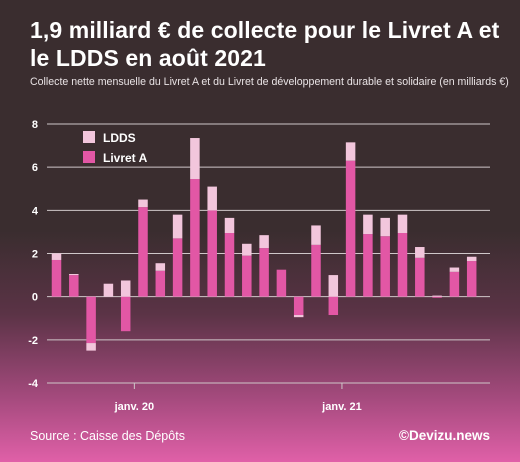 This screenshot has width=520, height=462. What do you see at coordinates (33, 384) in the screenshot?
I see `y-tick-label: -4` at bounding box center [33, 384].